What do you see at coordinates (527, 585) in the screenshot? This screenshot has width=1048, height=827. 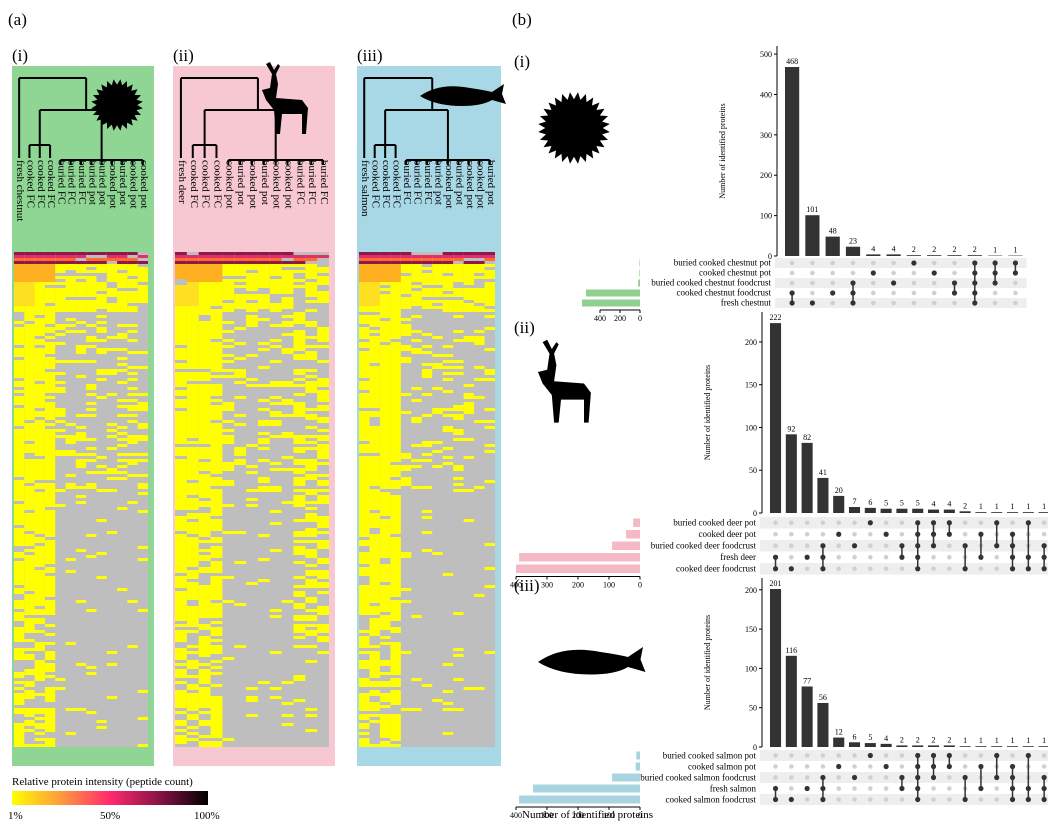 I see `subpanel-b-iii-label: (iii)` at bounding box center [527, 585].